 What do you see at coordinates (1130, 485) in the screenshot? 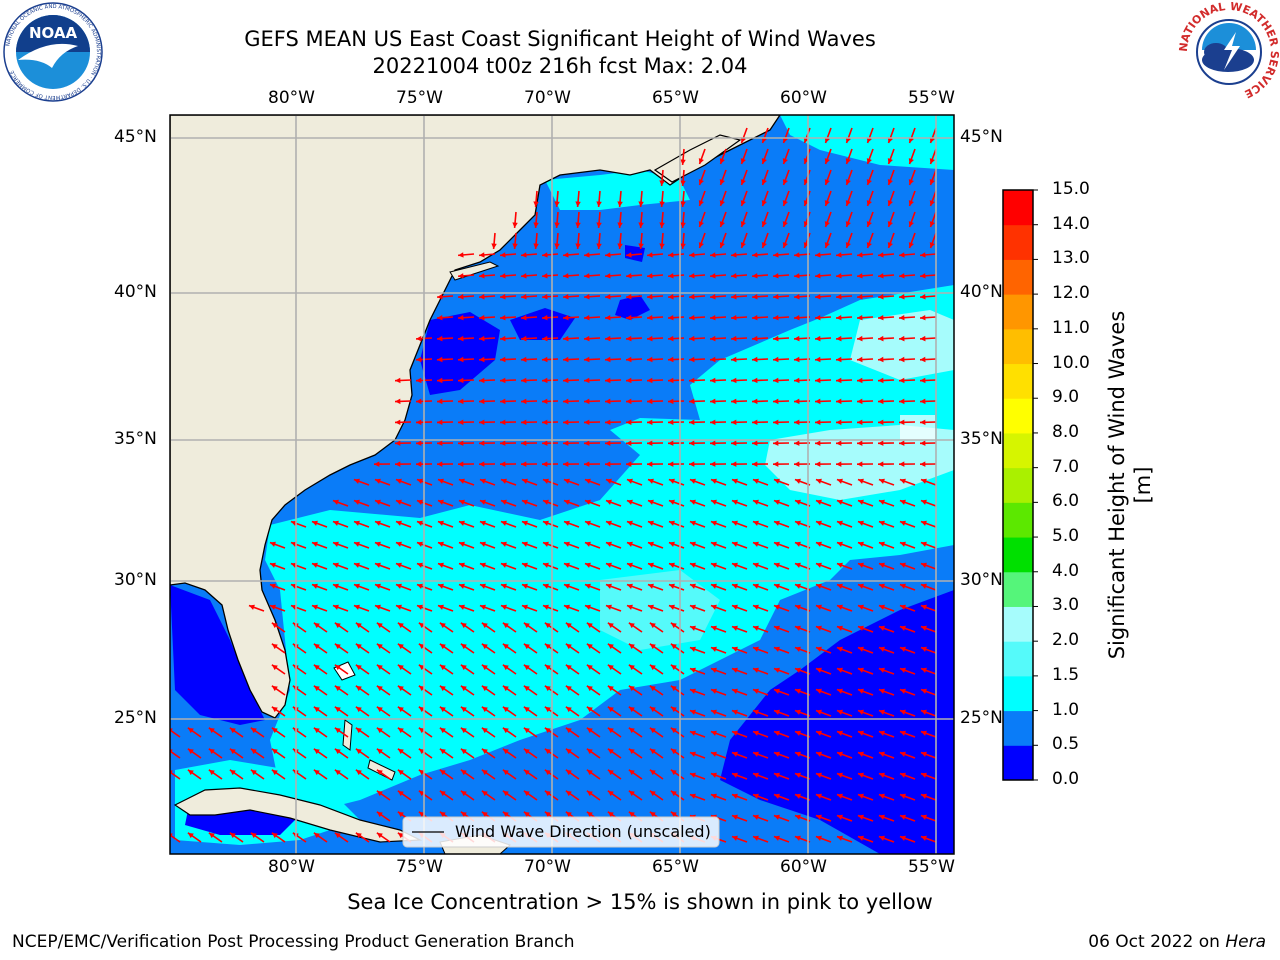
I see `colorbar-label: Significant Height of Wind Waves [m]` at bounding box center [1130, 485].